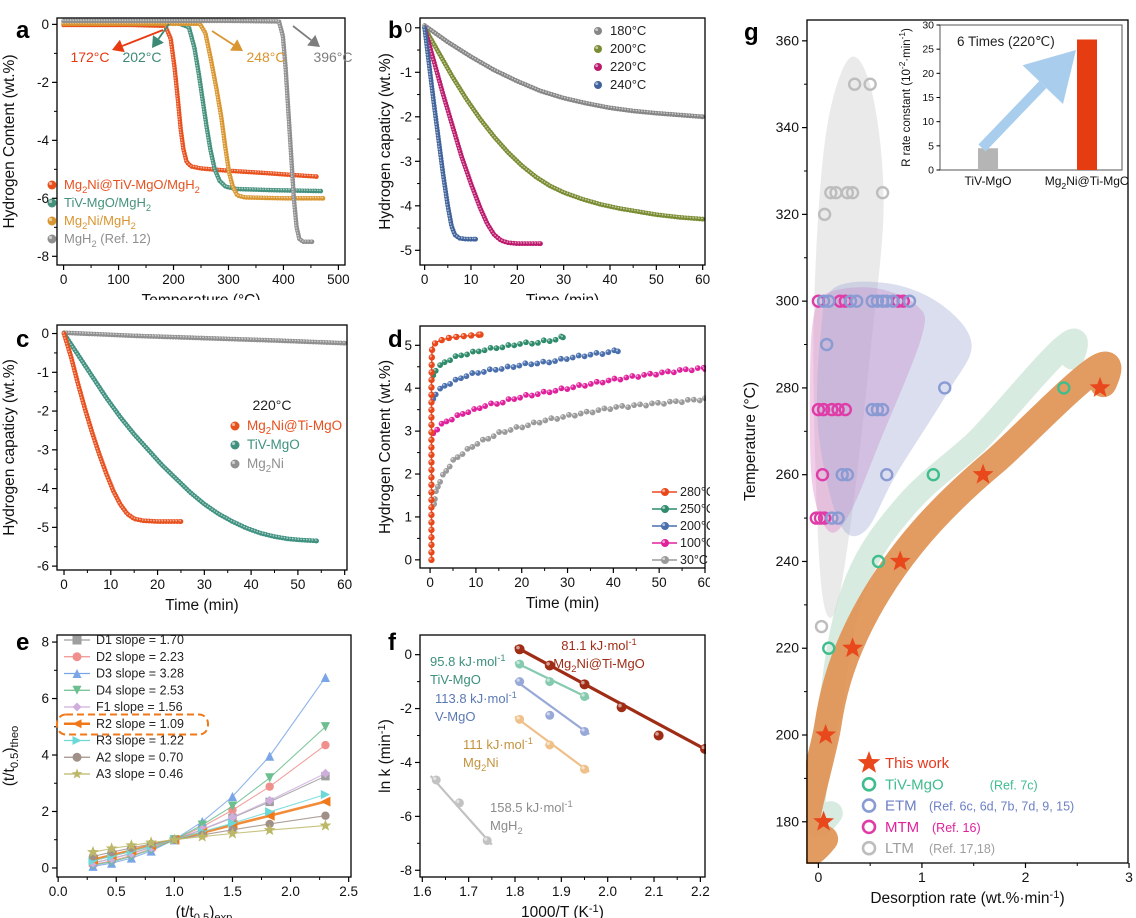  Describe the element at coordinates (43, 140) in the screenshot. I see `y-tick-label: -4` at that location.